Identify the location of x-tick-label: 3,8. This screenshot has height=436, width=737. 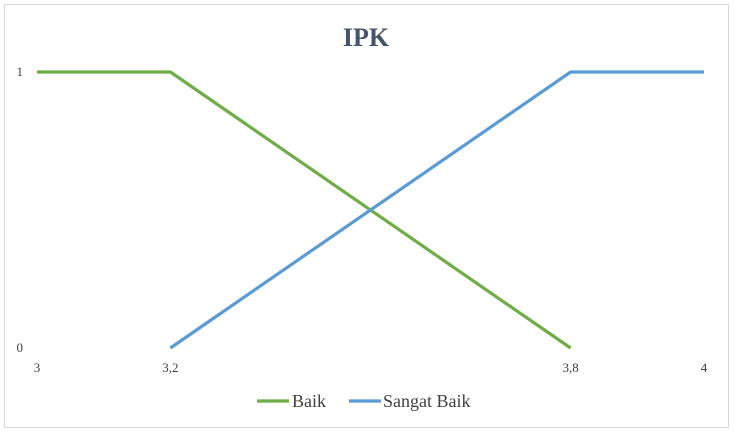
(570, 367).